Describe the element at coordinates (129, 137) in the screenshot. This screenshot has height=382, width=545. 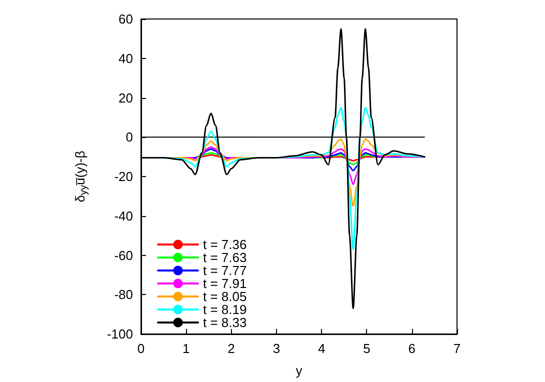
I see `y-tick-label: 0` at that location.